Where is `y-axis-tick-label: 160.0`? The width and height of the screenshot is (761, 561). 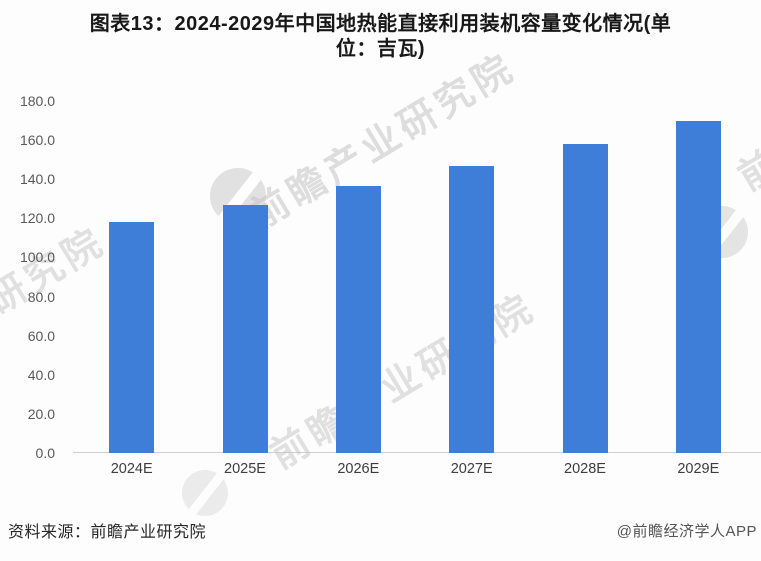 y-axis-tick-label: 160.0 is located at coordinates (37, 140).